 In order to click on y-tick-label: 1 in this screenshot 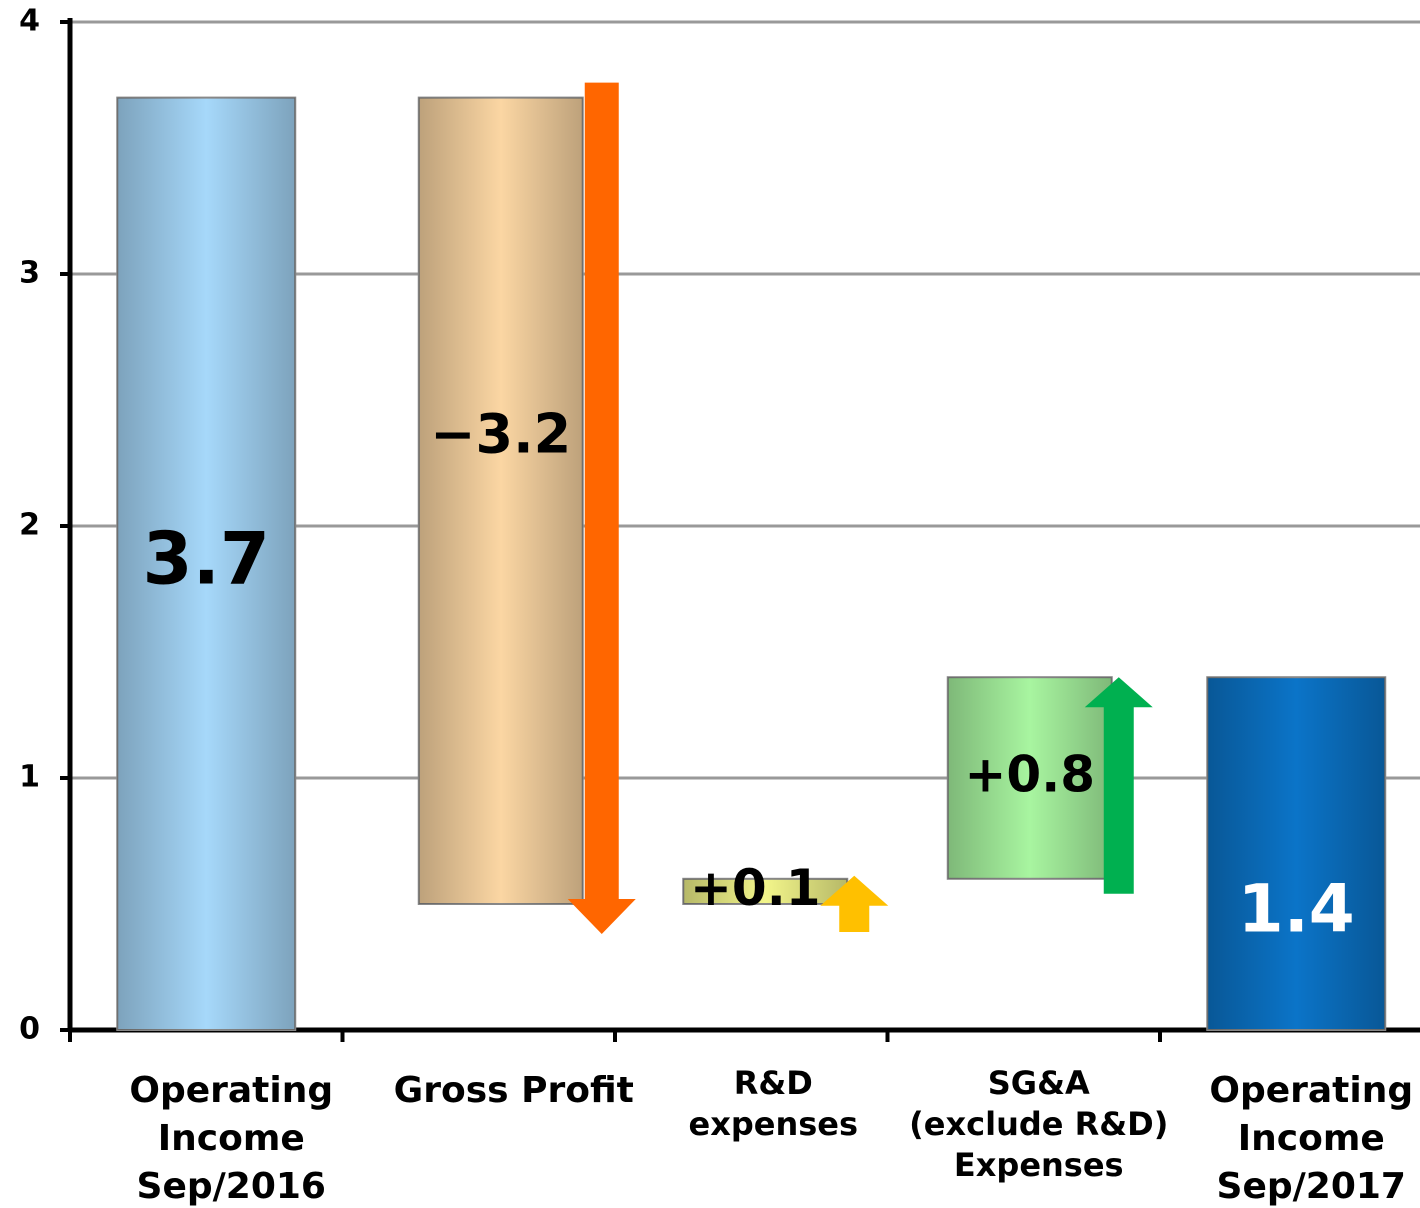, I will do `click(29, 777)`.